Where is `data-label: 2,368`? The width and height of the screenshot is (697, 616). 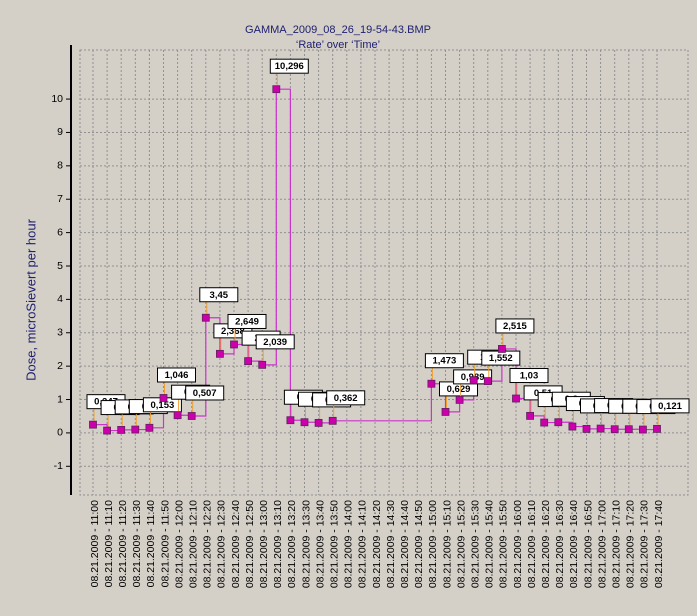 data-label: 2,368 is located at coordinates (233, 331).